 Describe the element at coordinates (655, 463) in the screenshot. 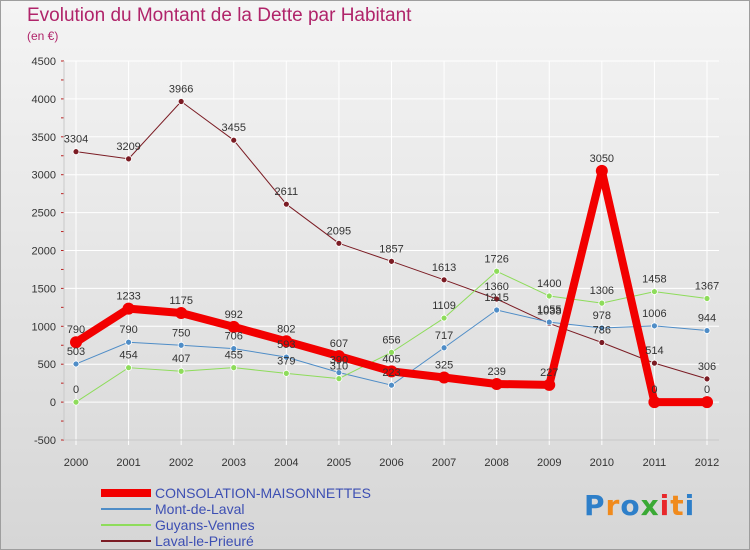

I see `x-tick-label: 2011` at that location.